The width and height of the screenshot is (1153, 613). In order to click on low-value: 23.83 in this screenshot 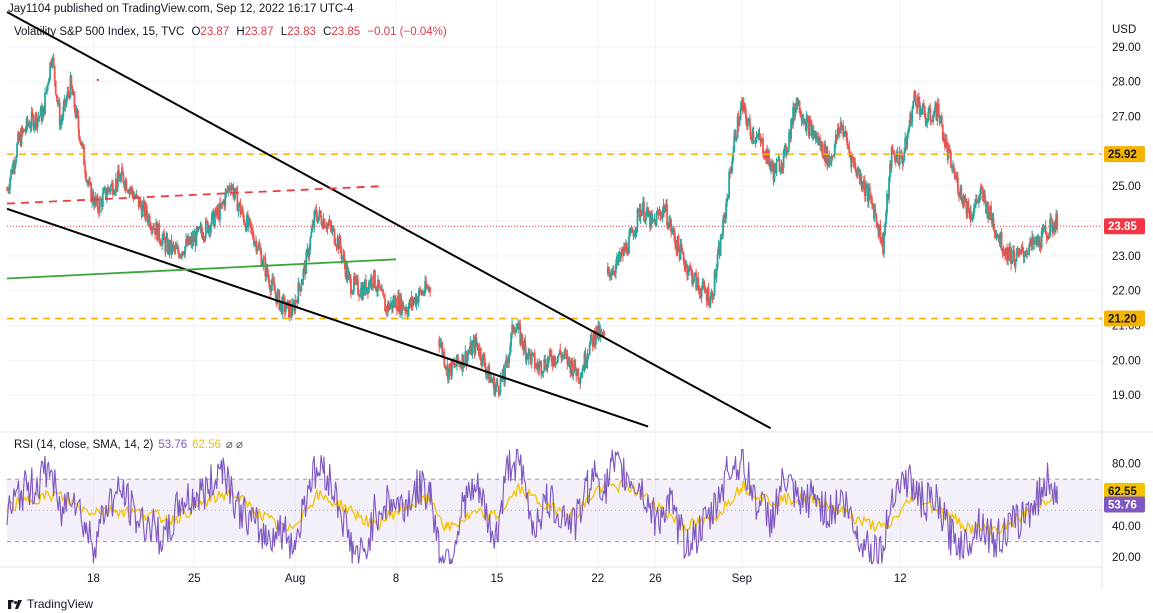, I will do `click(301, 32)`.